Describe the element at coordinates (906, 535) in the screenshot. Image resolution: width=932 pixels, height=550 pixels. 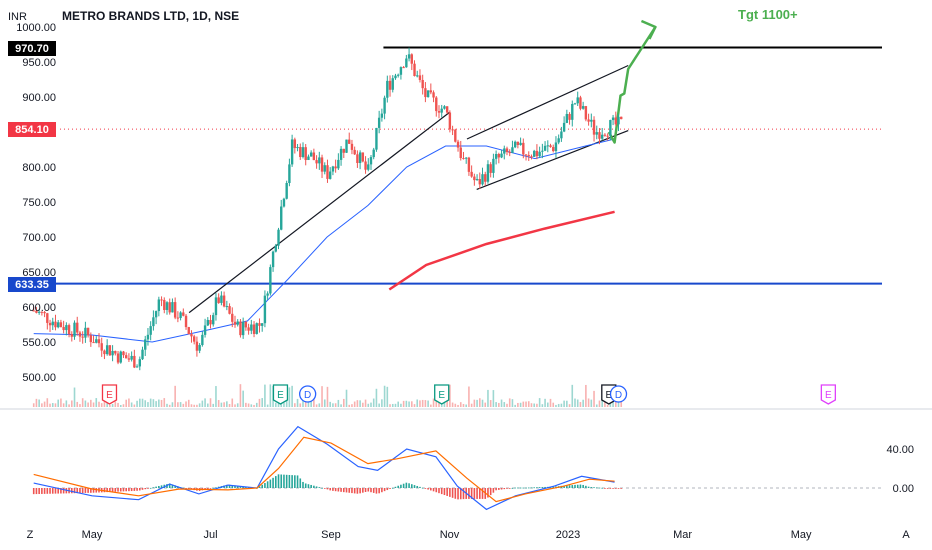
I see `auto-scale-button: A` at that location.